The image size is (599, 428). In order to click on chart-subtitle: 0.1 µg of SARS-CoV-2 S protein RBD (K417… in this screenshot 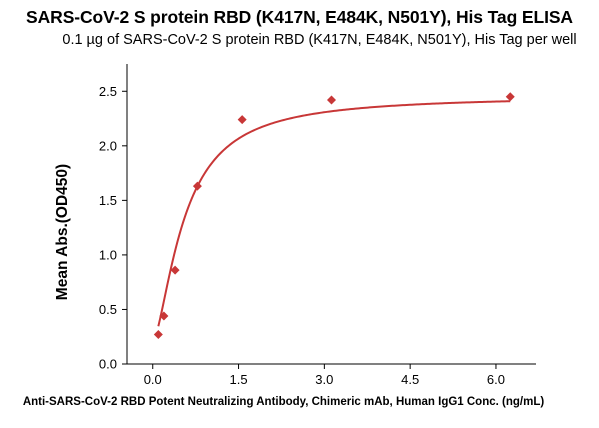, I will do `click(319, 40)`.